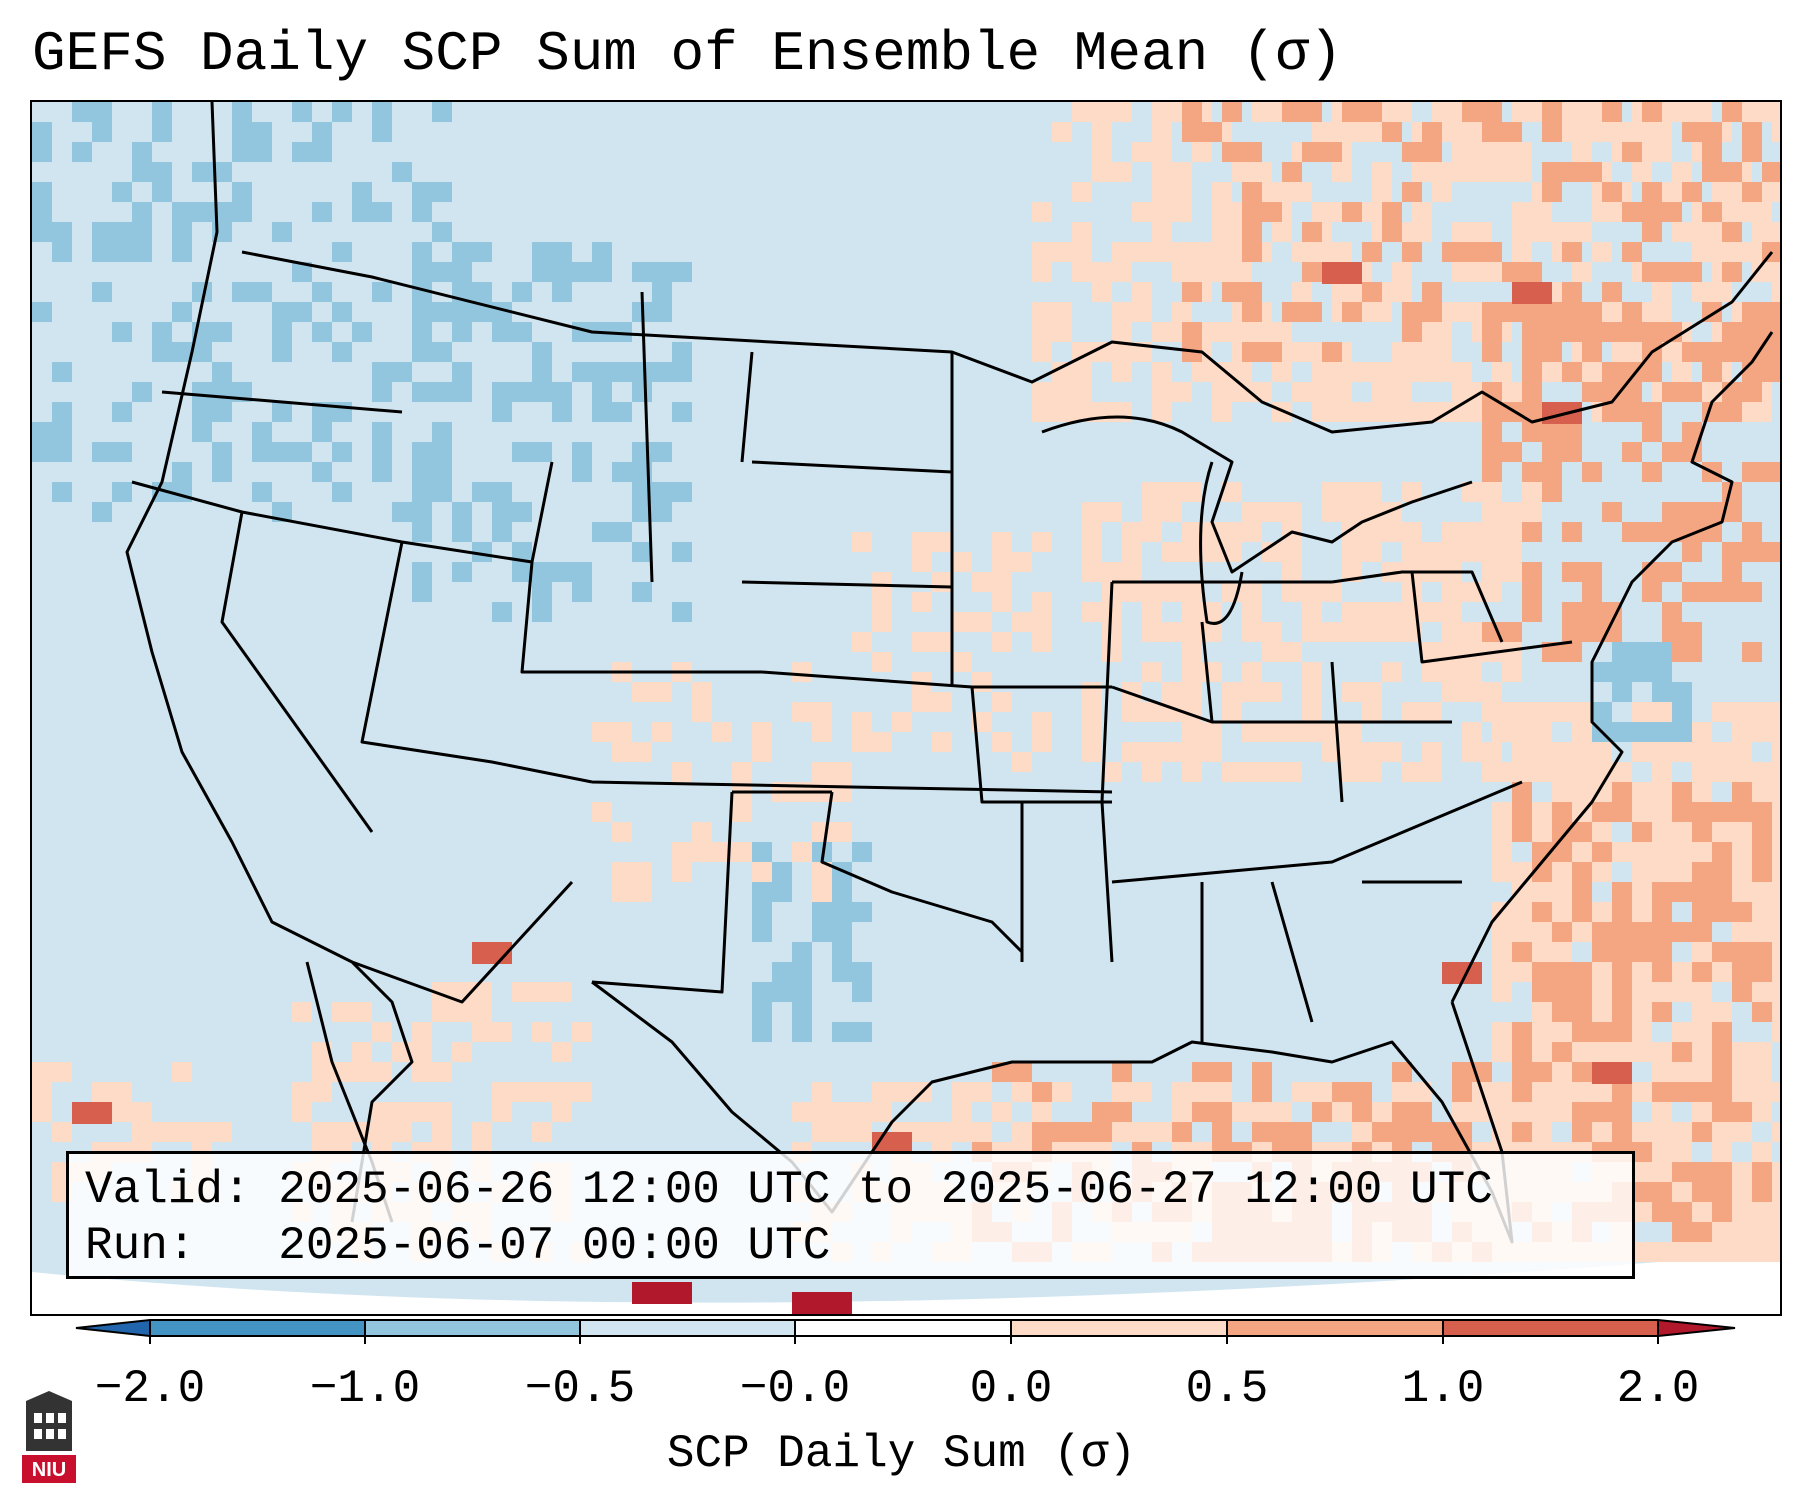 This screenshot has width=1803, height=1506. I want to click on colorbar-tick-label: −0.5, so click(580, 1389).